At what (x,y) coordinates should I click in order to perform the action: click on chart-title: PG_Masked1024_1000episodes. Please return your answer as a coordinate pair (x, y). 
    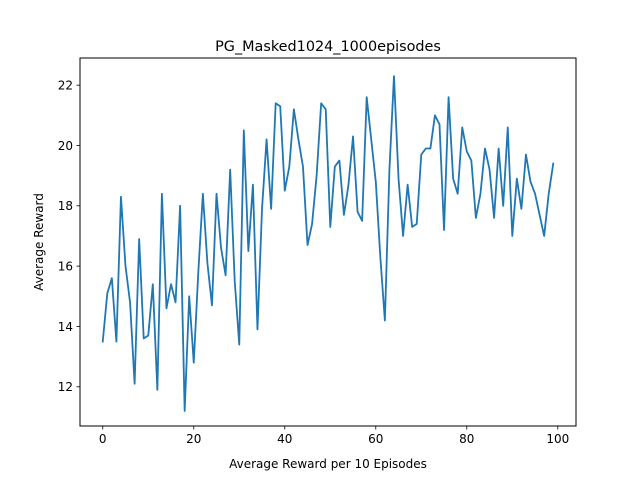
    Looking at the image, I should click on (328, 47).